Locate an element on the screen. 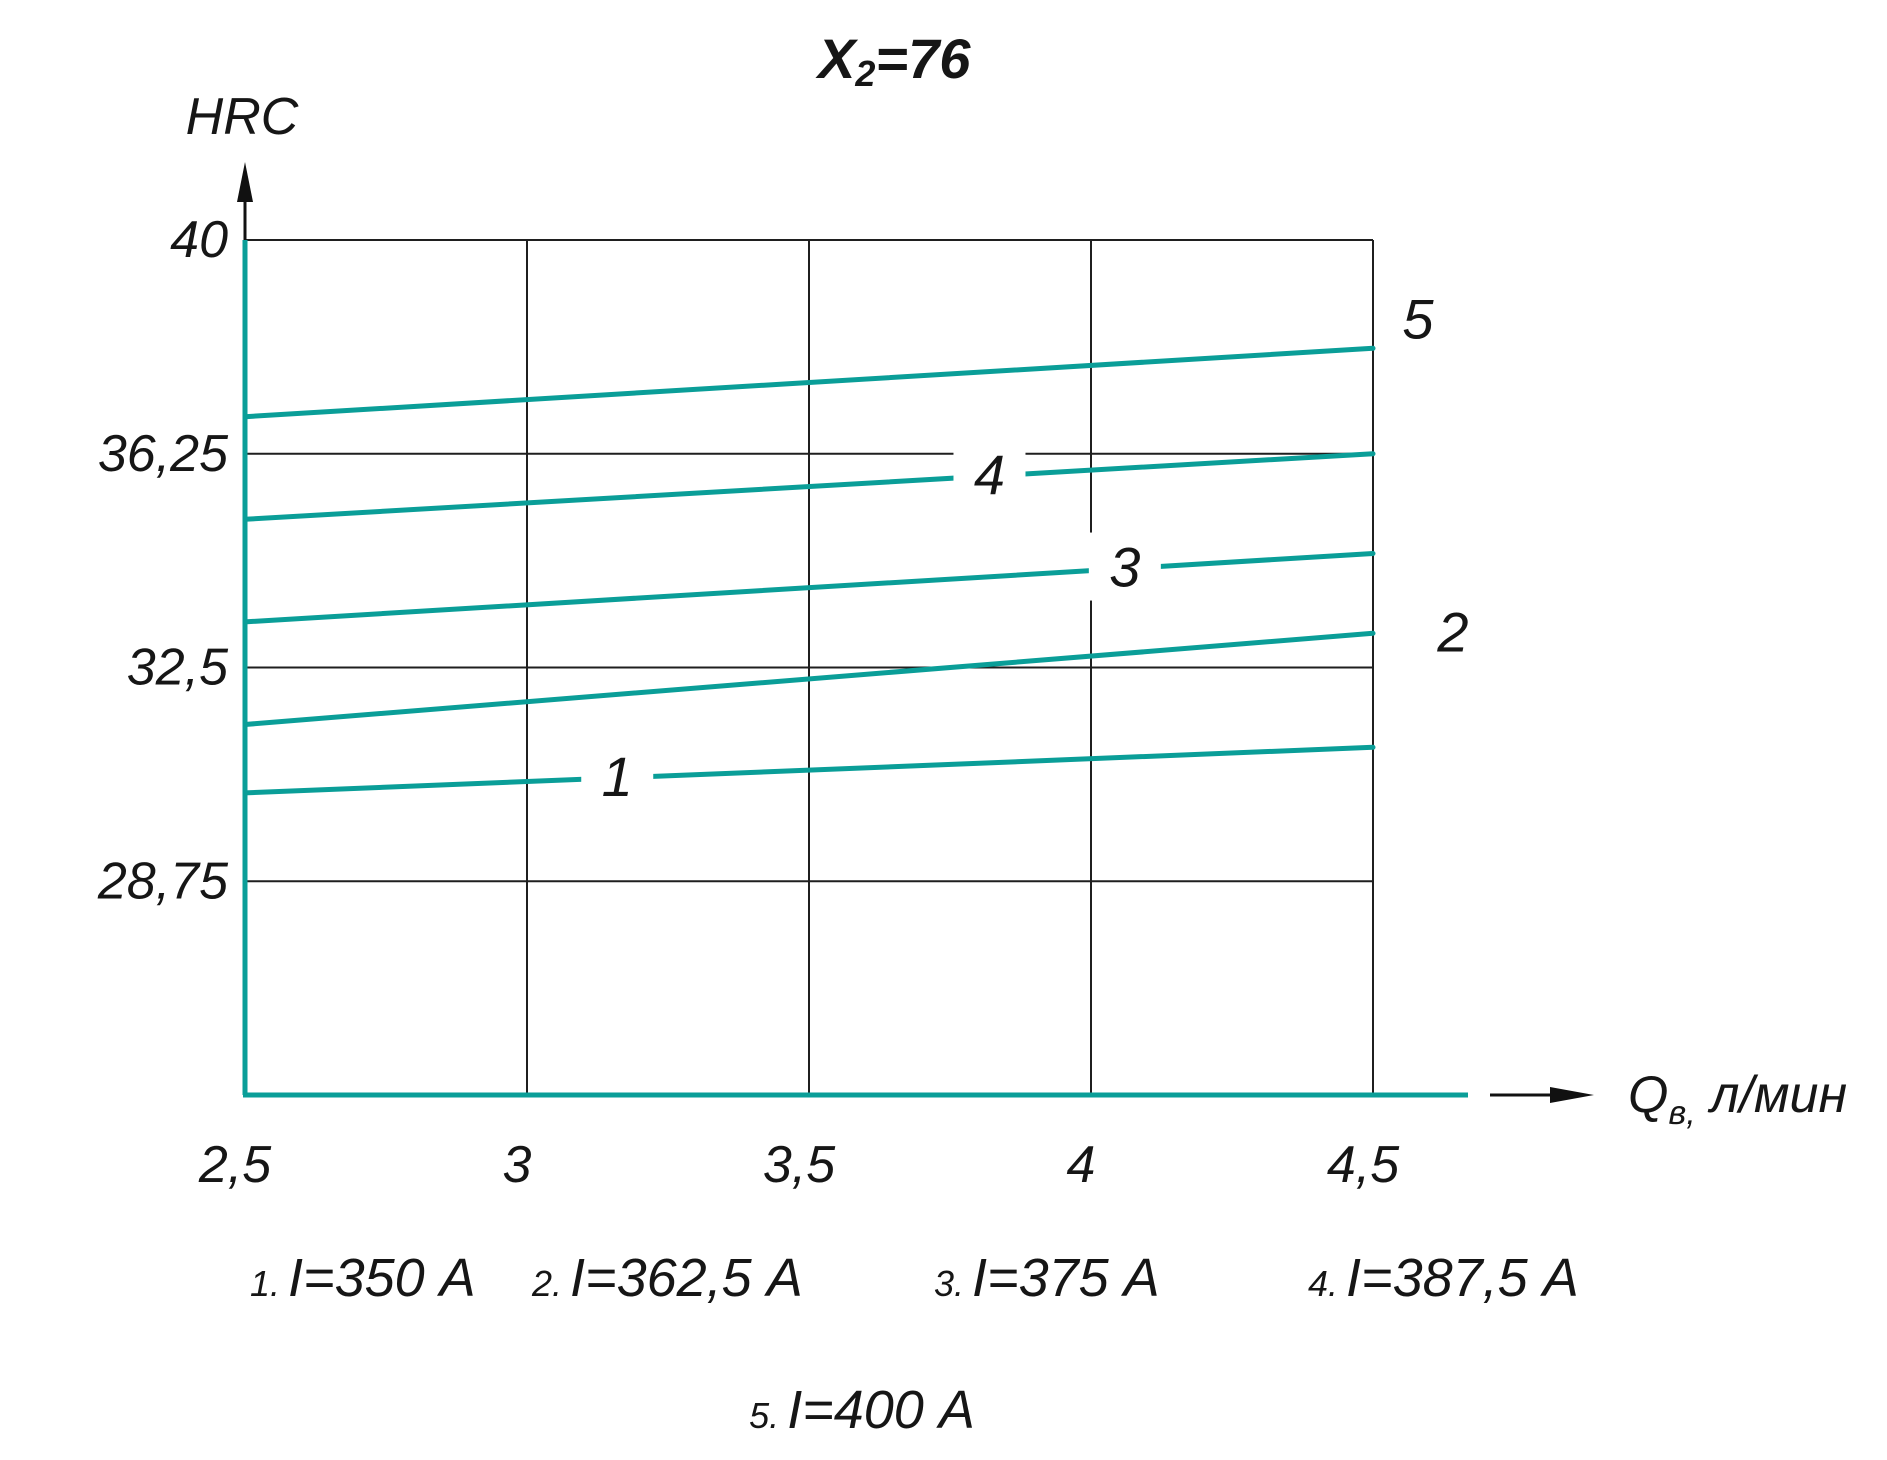 The height and width of the screenshot is (1460, 1887). y-axis-title: HRC is located at coordinates (242, 117).